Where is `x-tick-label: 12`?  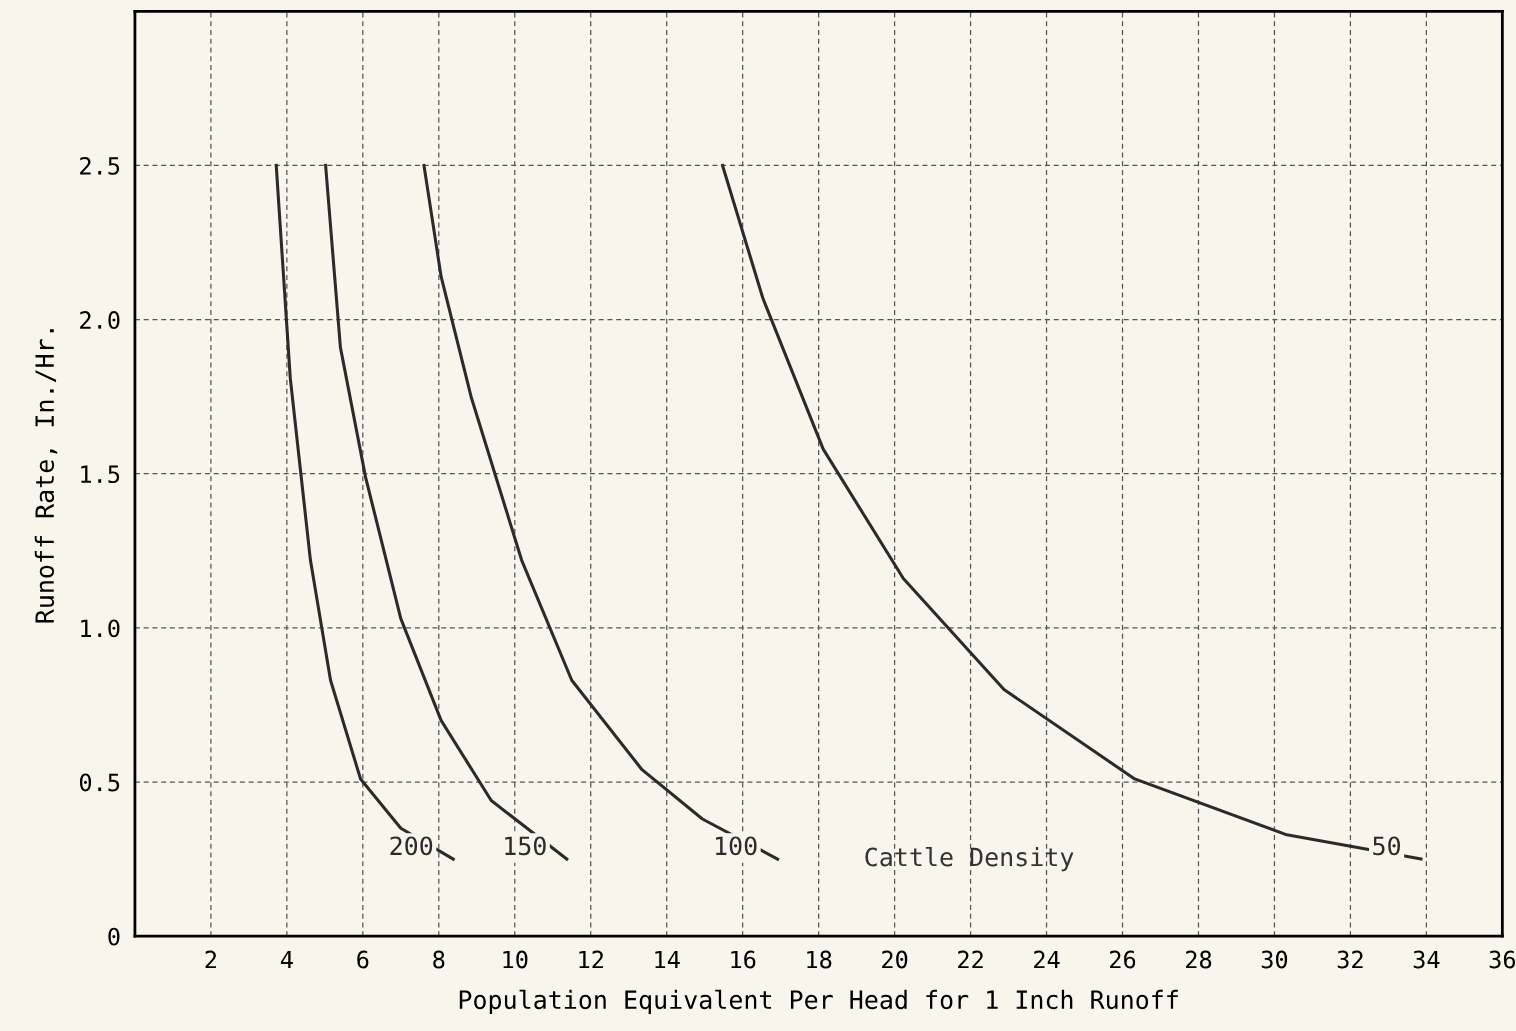
x-tick-label: 12 is located at coordinates (591, 959).